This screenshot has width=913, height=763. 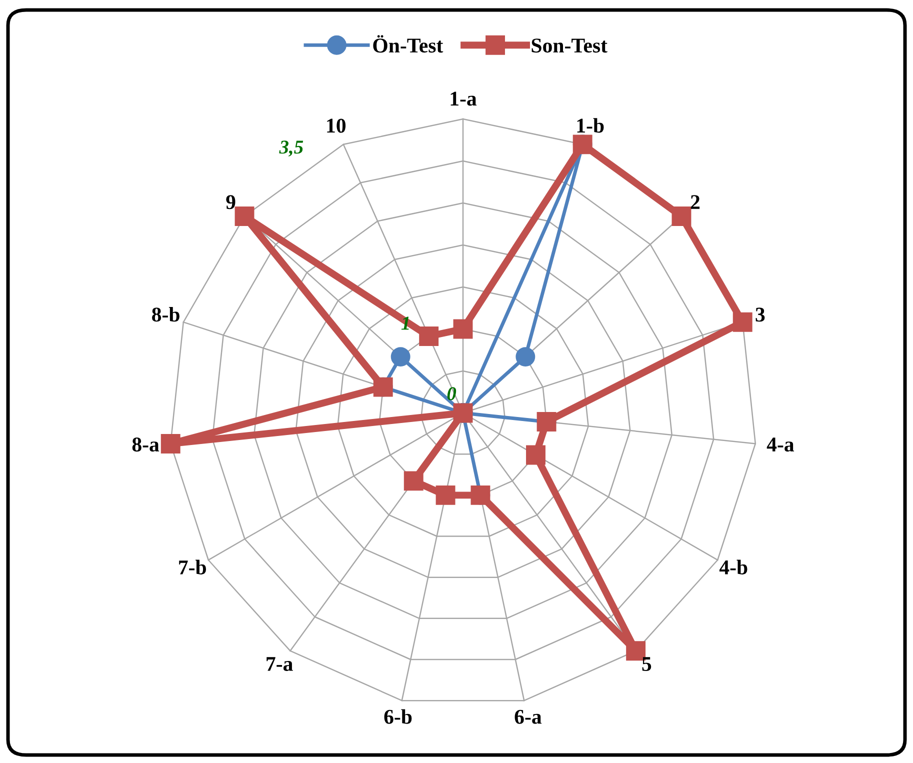 I want to click on spoke-label: 6-a, so click(x=528, y=717).